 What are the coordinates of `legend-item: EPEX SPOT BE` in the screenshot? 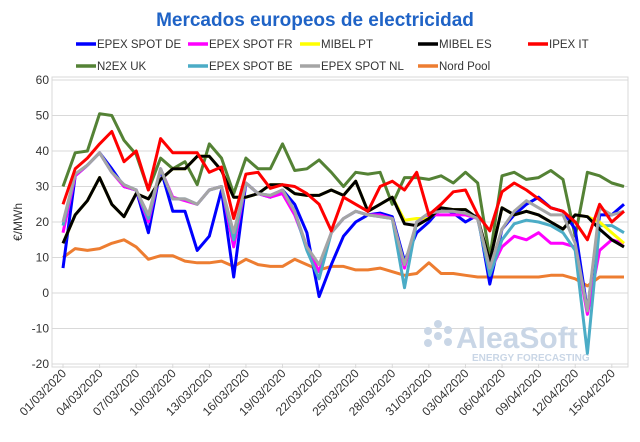 It's located at (240, 67).